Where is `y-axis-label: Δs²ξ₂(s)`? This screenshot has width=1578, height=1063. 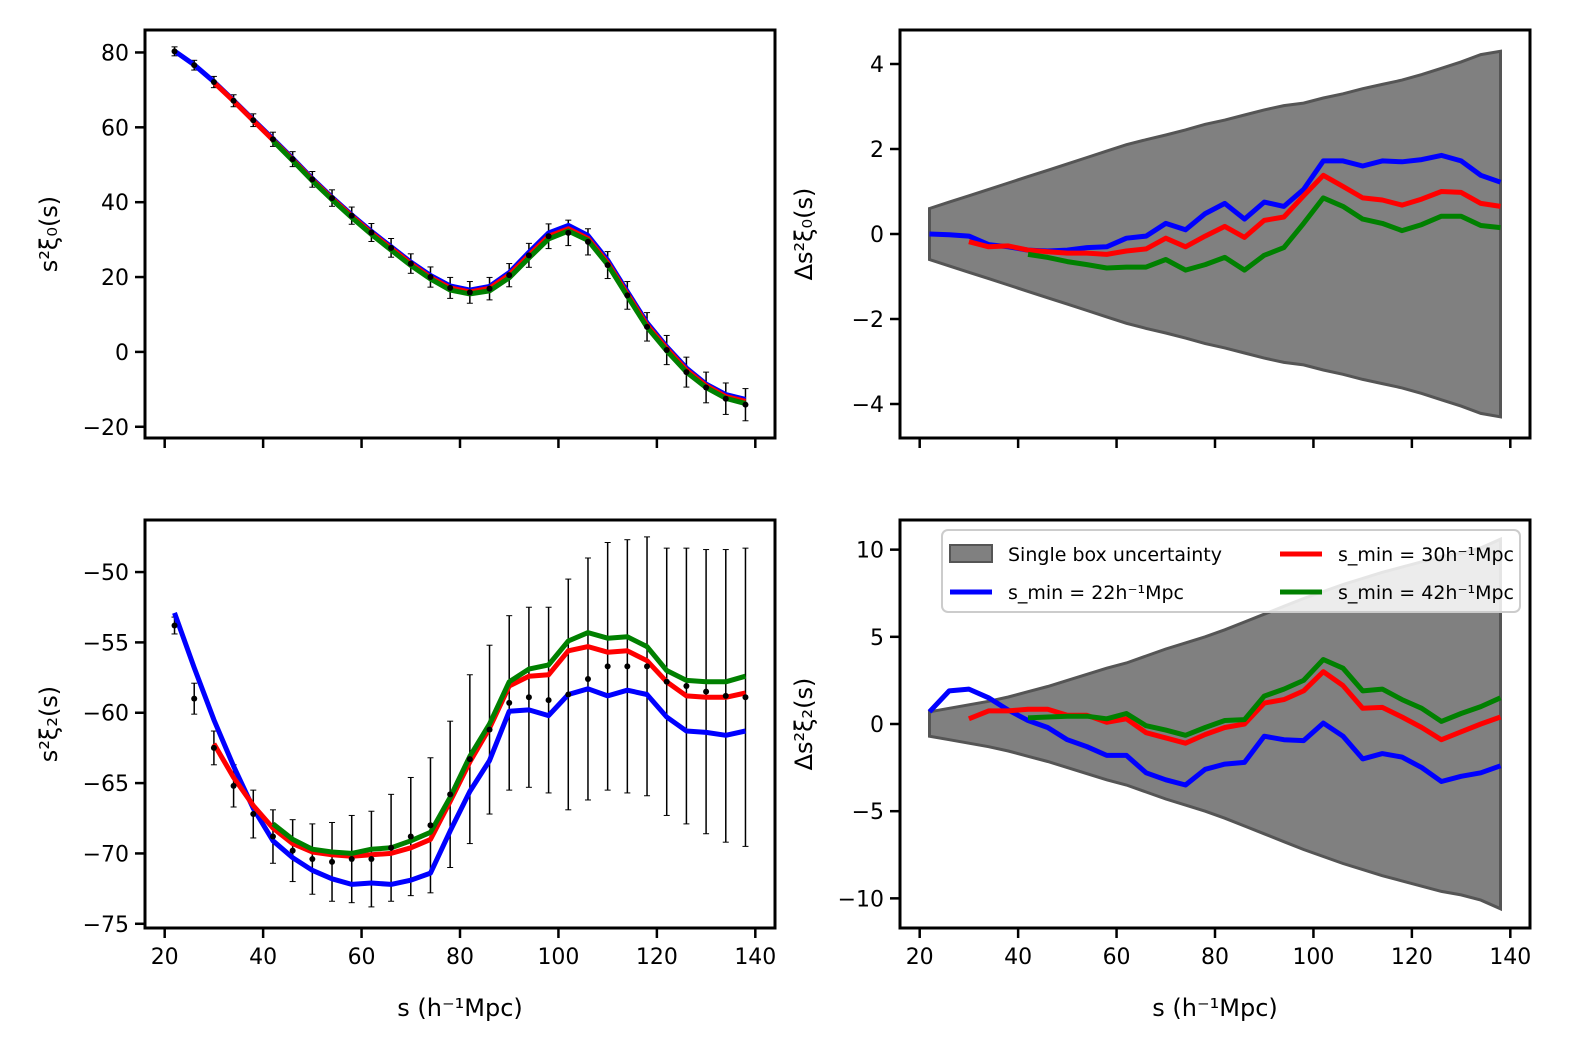 y-axis-label: Δs²ξ₂(s) is located at coordinates (804, 724).